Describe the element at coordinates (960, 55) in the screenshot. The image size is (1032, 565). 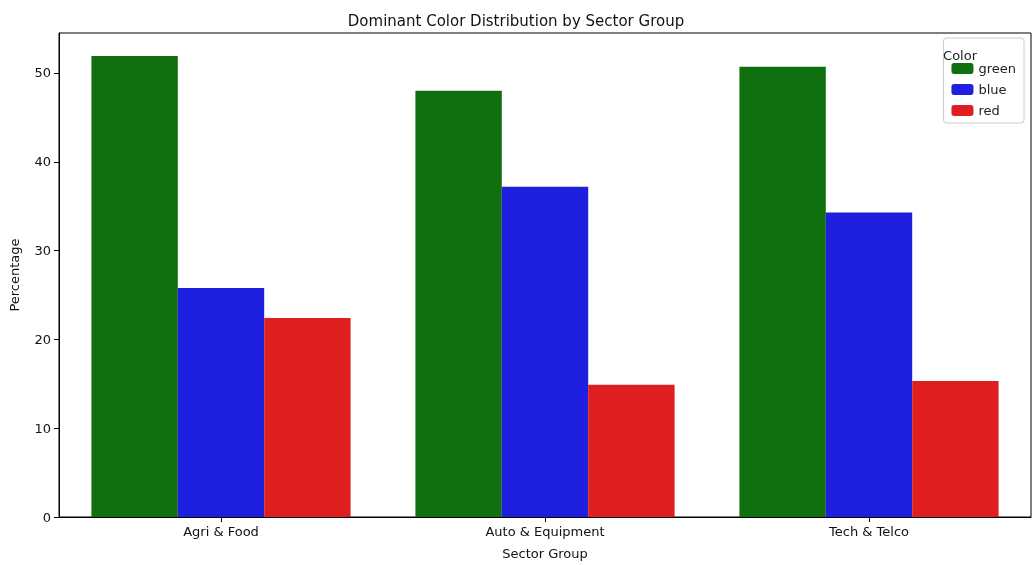
I see `legend-title: Color` at that location.